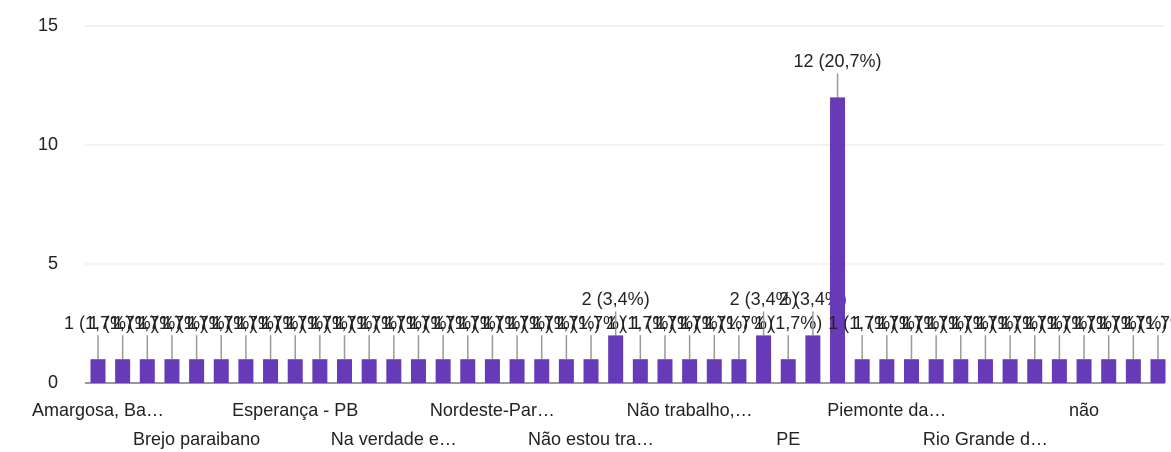  I want to click on x-tick-label: Brejo paraibano, so click(196, 439).